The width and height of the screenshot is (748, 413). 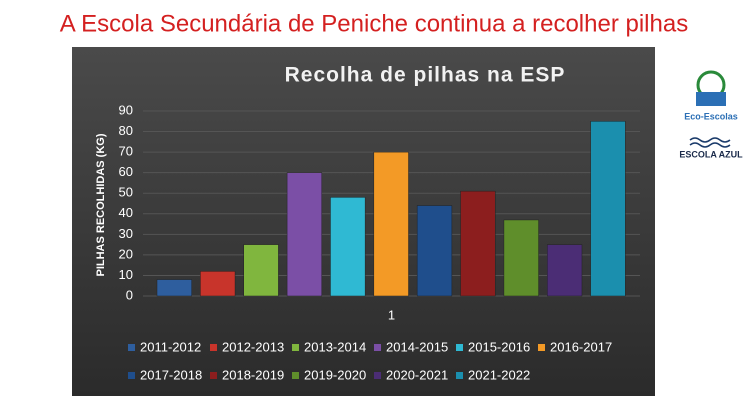 I want to click on legend-label: 2015-2016, so click(x=499, y=346).